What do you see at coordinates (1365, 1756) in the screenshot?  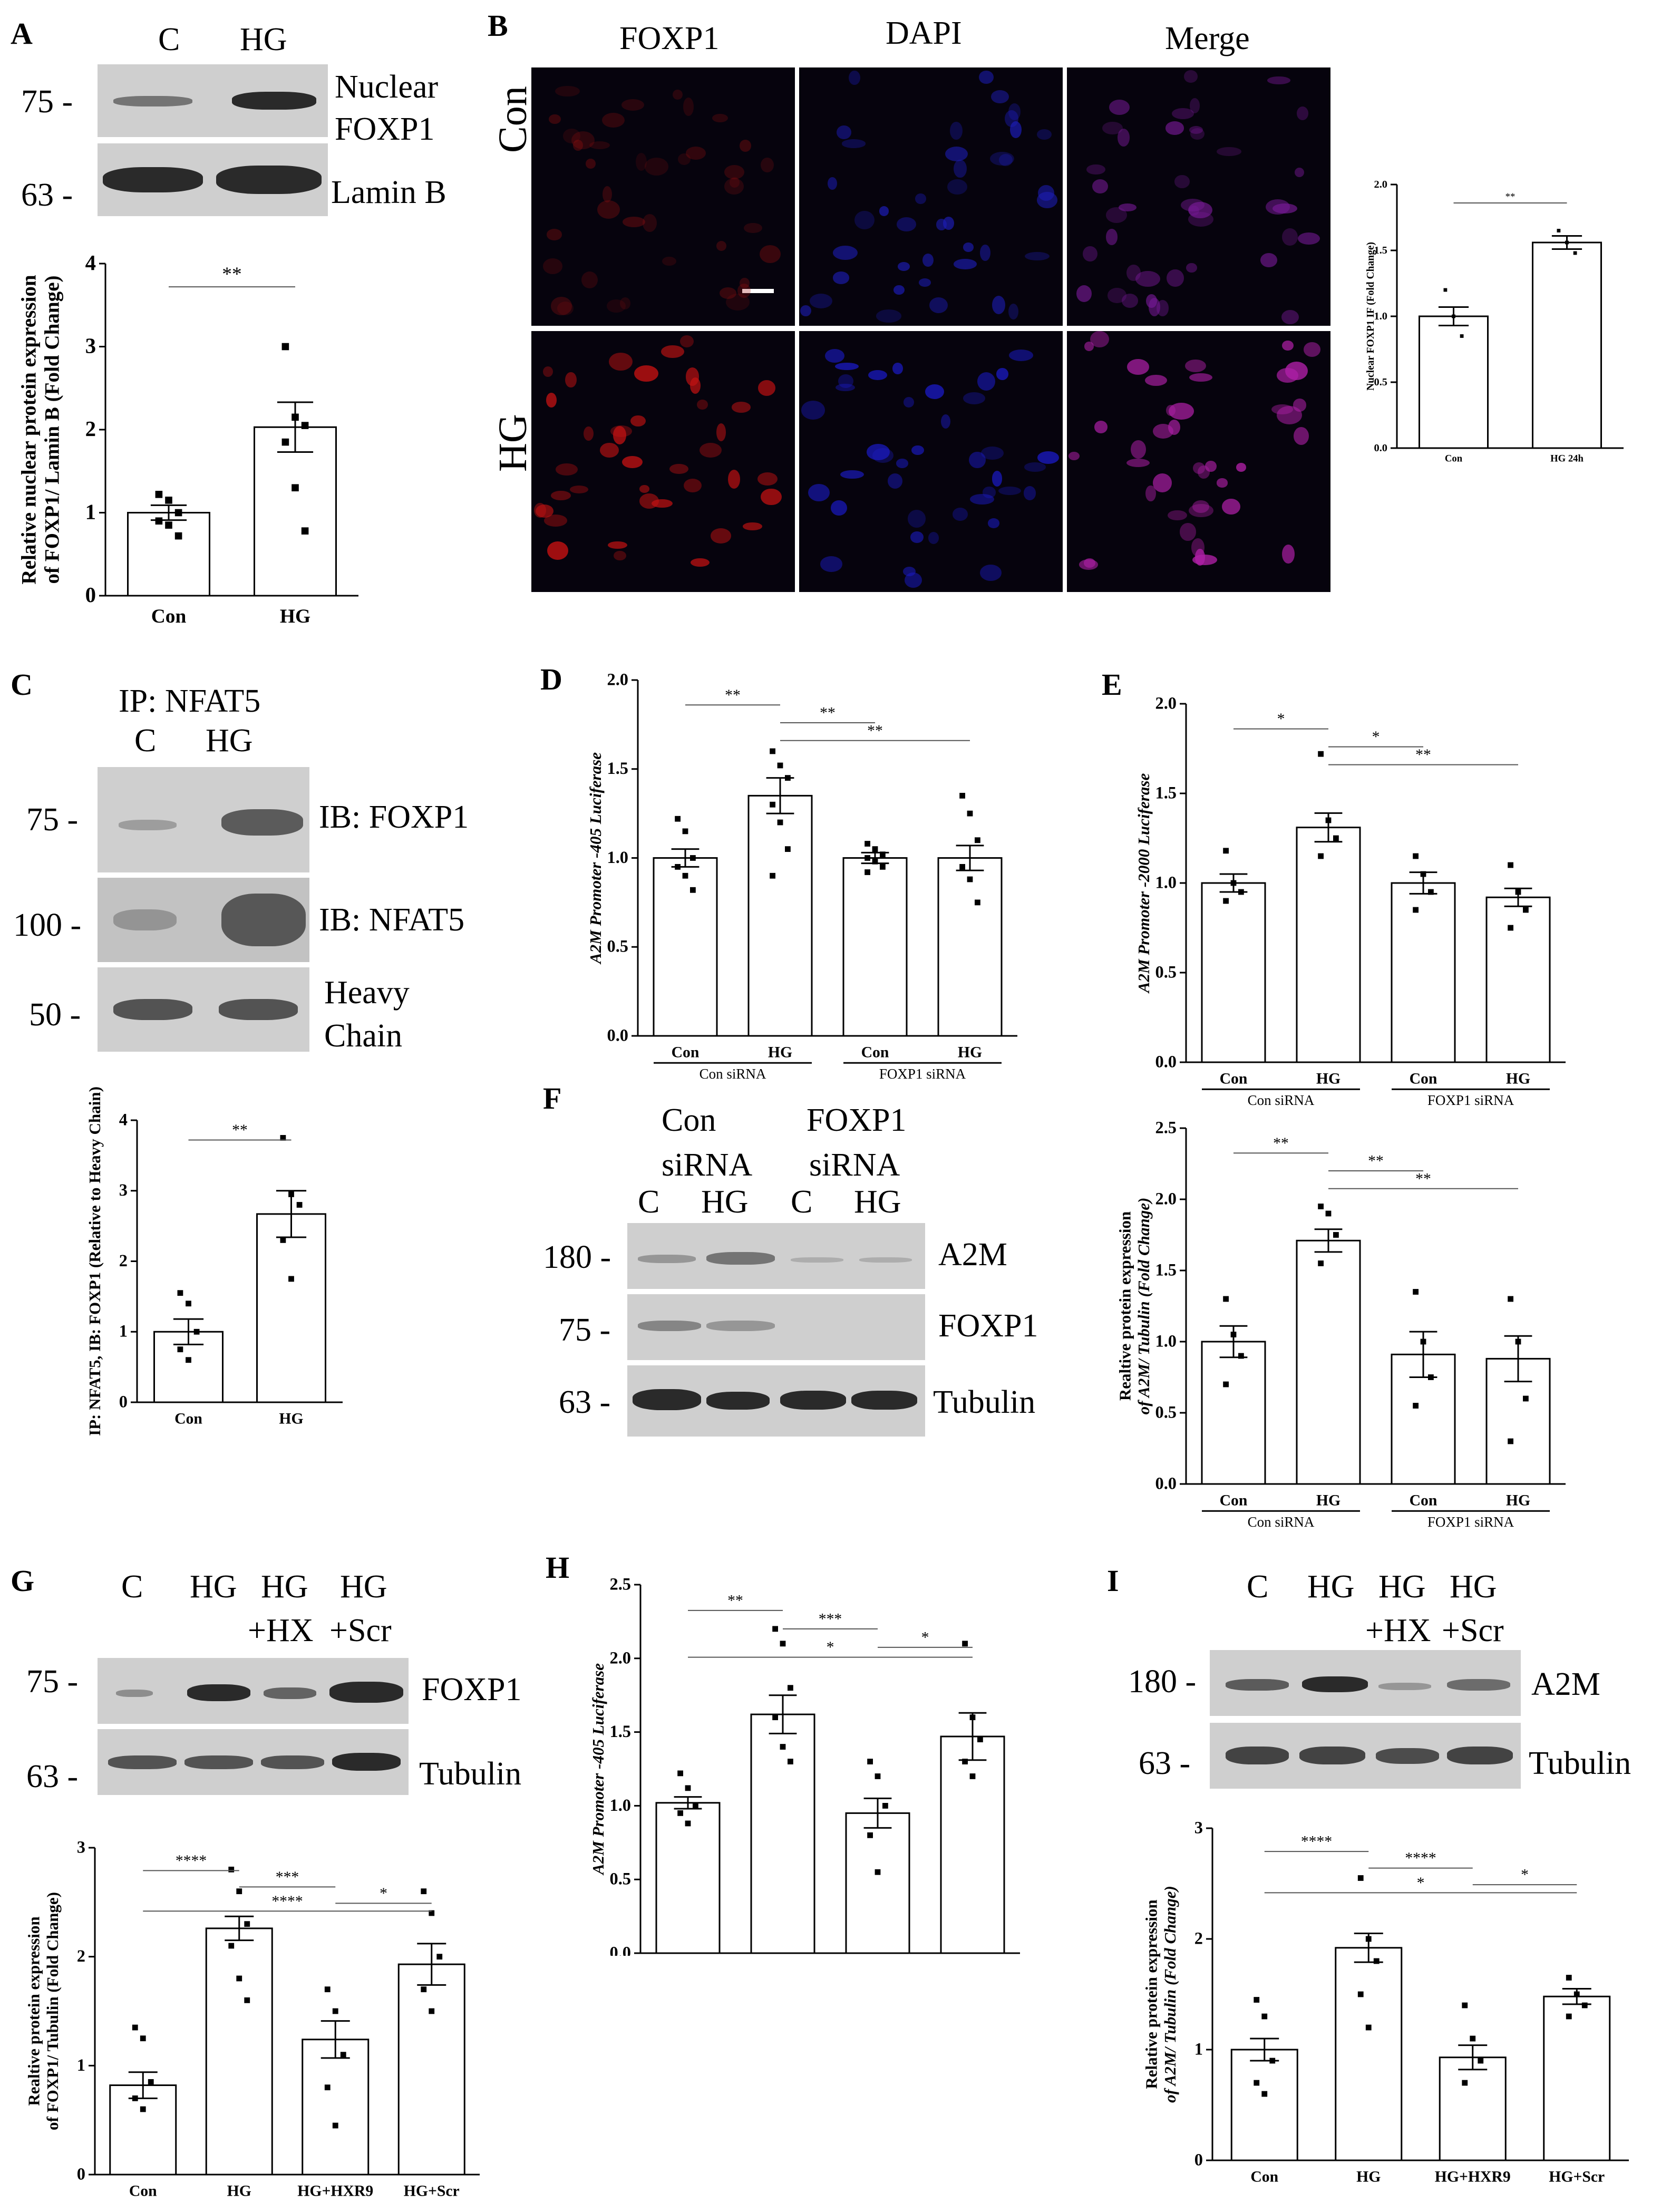 I see `western-blot` at bounding box center [1365, 1756].